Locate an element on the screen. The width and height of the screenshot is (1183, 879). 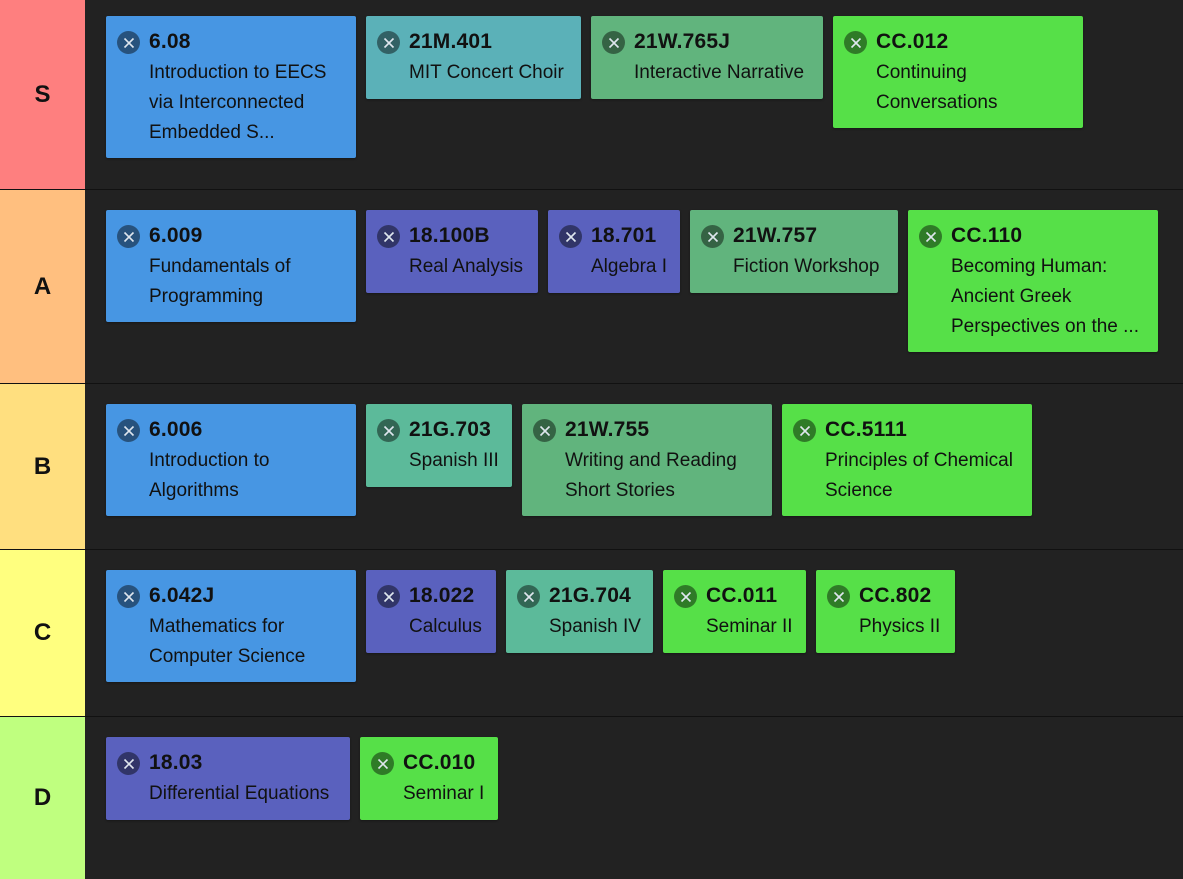
course-code: CC.110 is located at coordinates (987, 235).